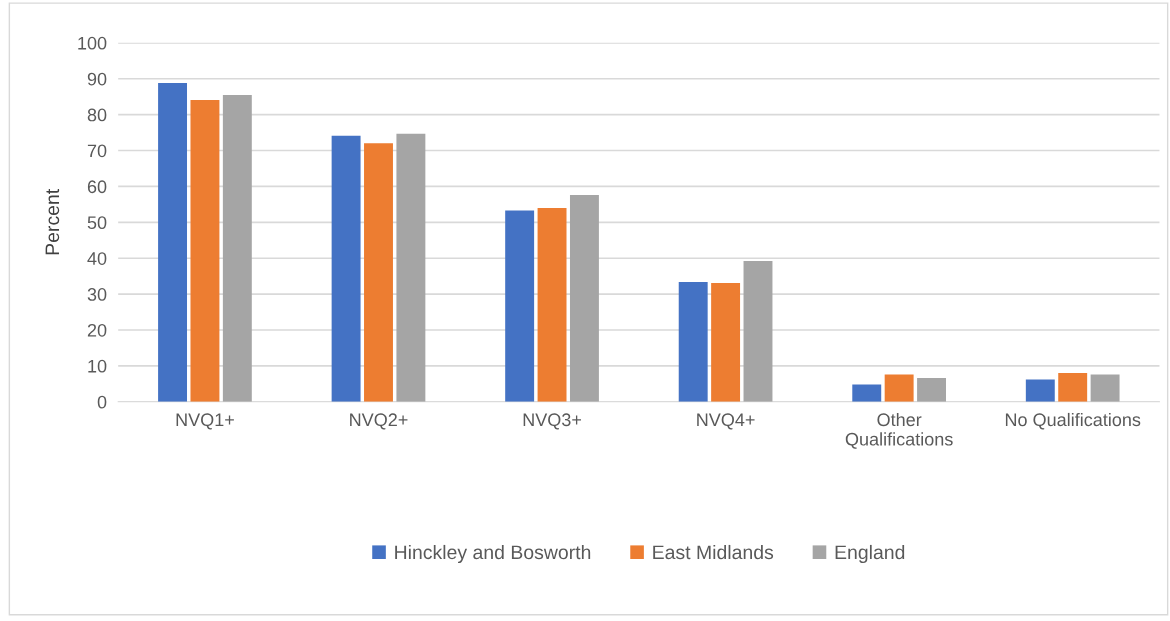 The image size is (1170, 621). Describe the element at coordinates (552, 421) in the screenshot. I see `x-tick-label: NVQ3+` at that location.